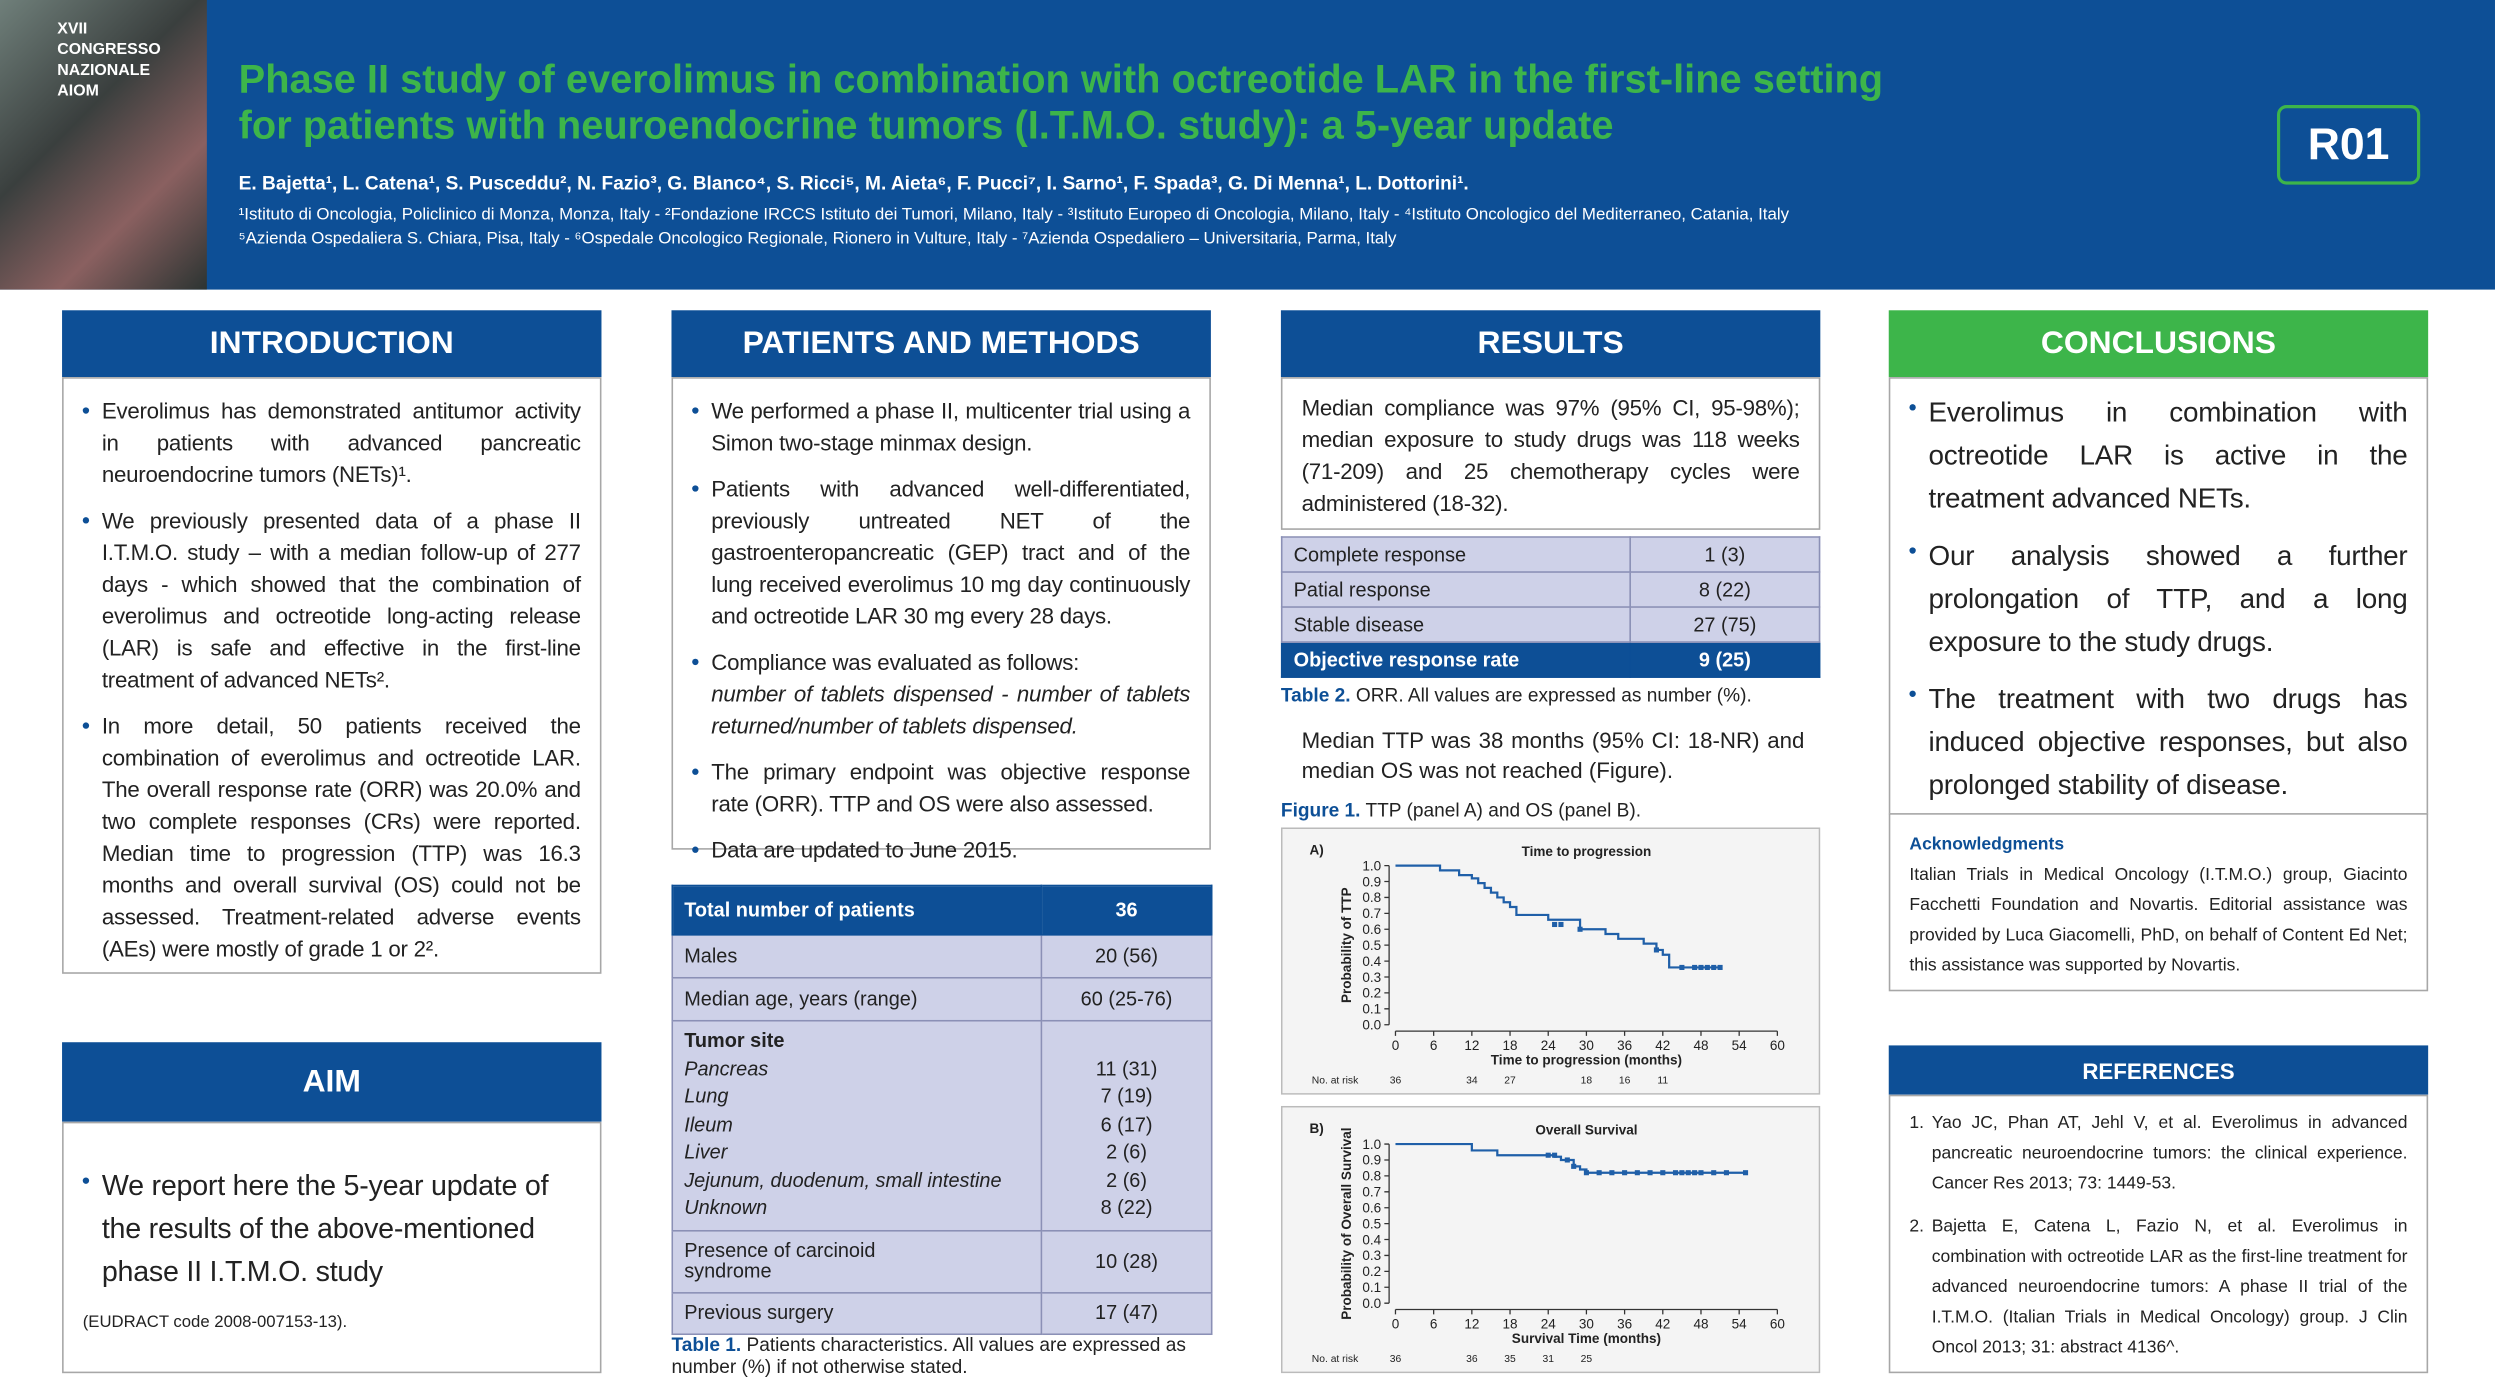 The image size is (2495, 1384). Describe the element at coordinates (1126, 1042) in the screenshot. I see `spacer` at that location.